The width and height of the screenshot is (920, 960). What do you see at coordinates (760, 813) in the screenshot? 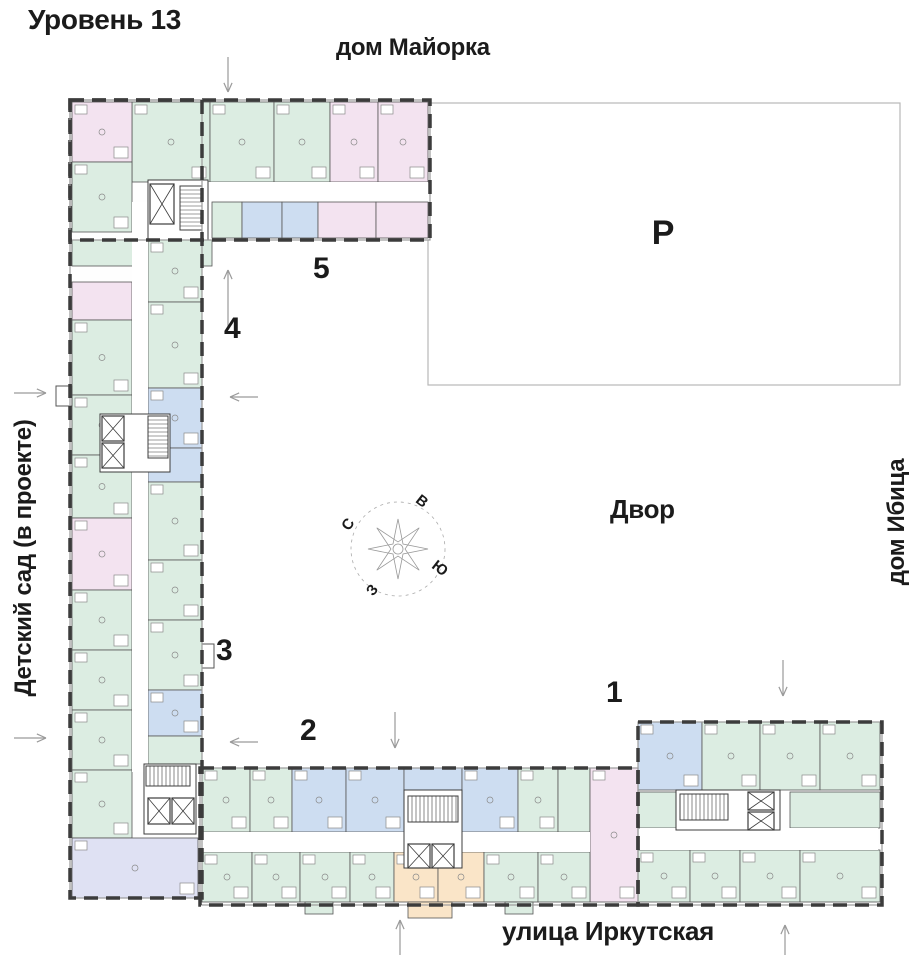
I see `wall-outline` at bounding box center [760, 813].